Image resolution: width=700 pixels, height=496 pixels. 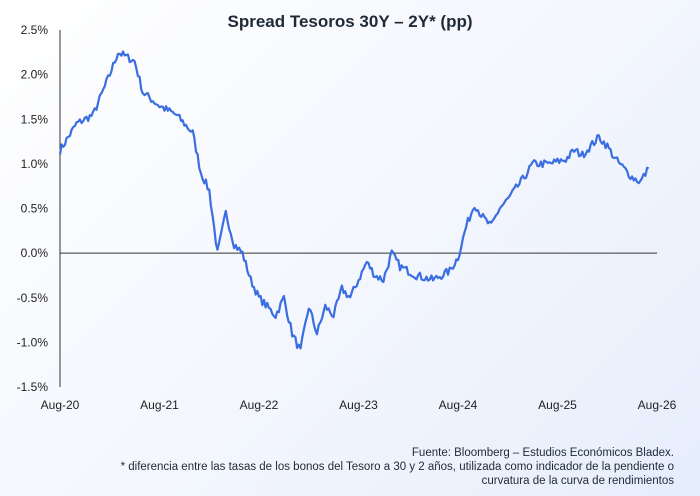 I want to click on definition-note-line2: curvatura de la curva de rendimientos, so click(x=577, y=481).